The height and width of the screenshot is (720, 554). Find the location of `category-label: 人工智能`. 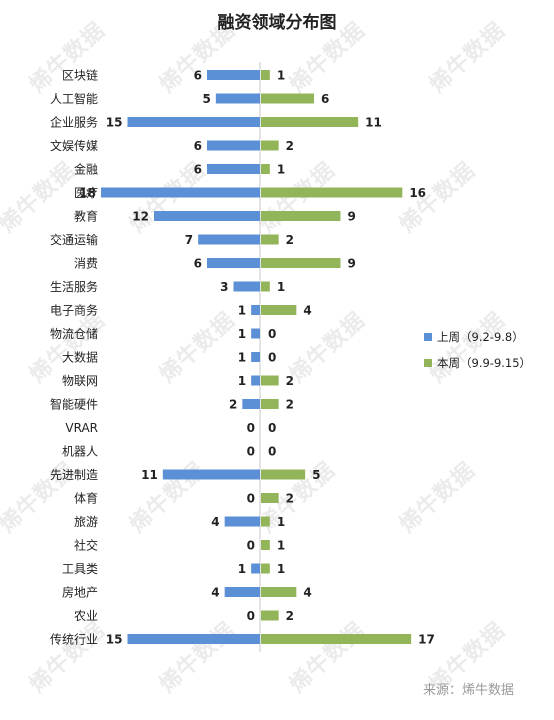

category-label: 人工智能 is located at coordinates (74, 98).